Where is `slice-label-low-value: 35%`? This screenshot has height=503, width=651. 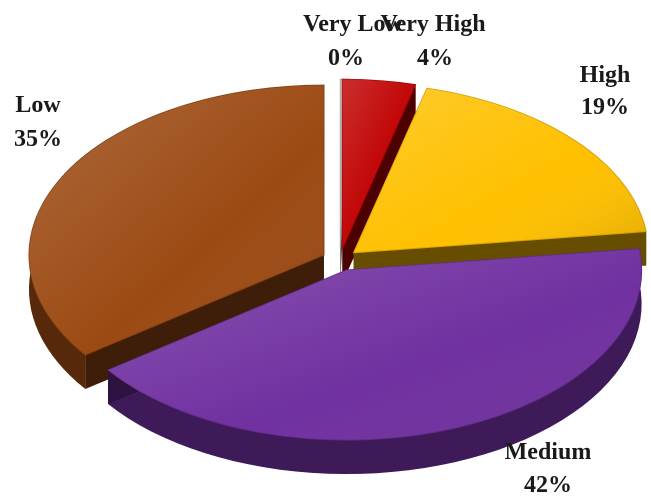 slice-label-low-value: 35% is located at coordinates (38, 139).